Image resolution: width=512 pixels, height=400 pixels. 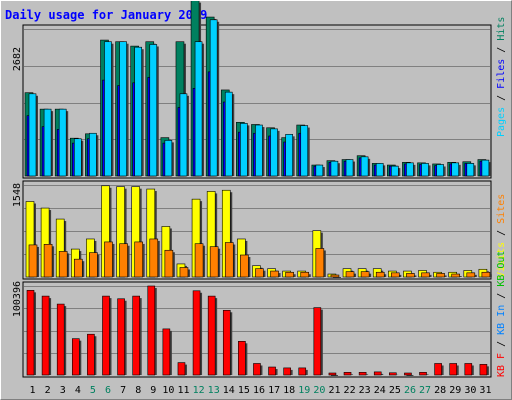 I want to click on day-label: 9, so click(x=153, y=390).